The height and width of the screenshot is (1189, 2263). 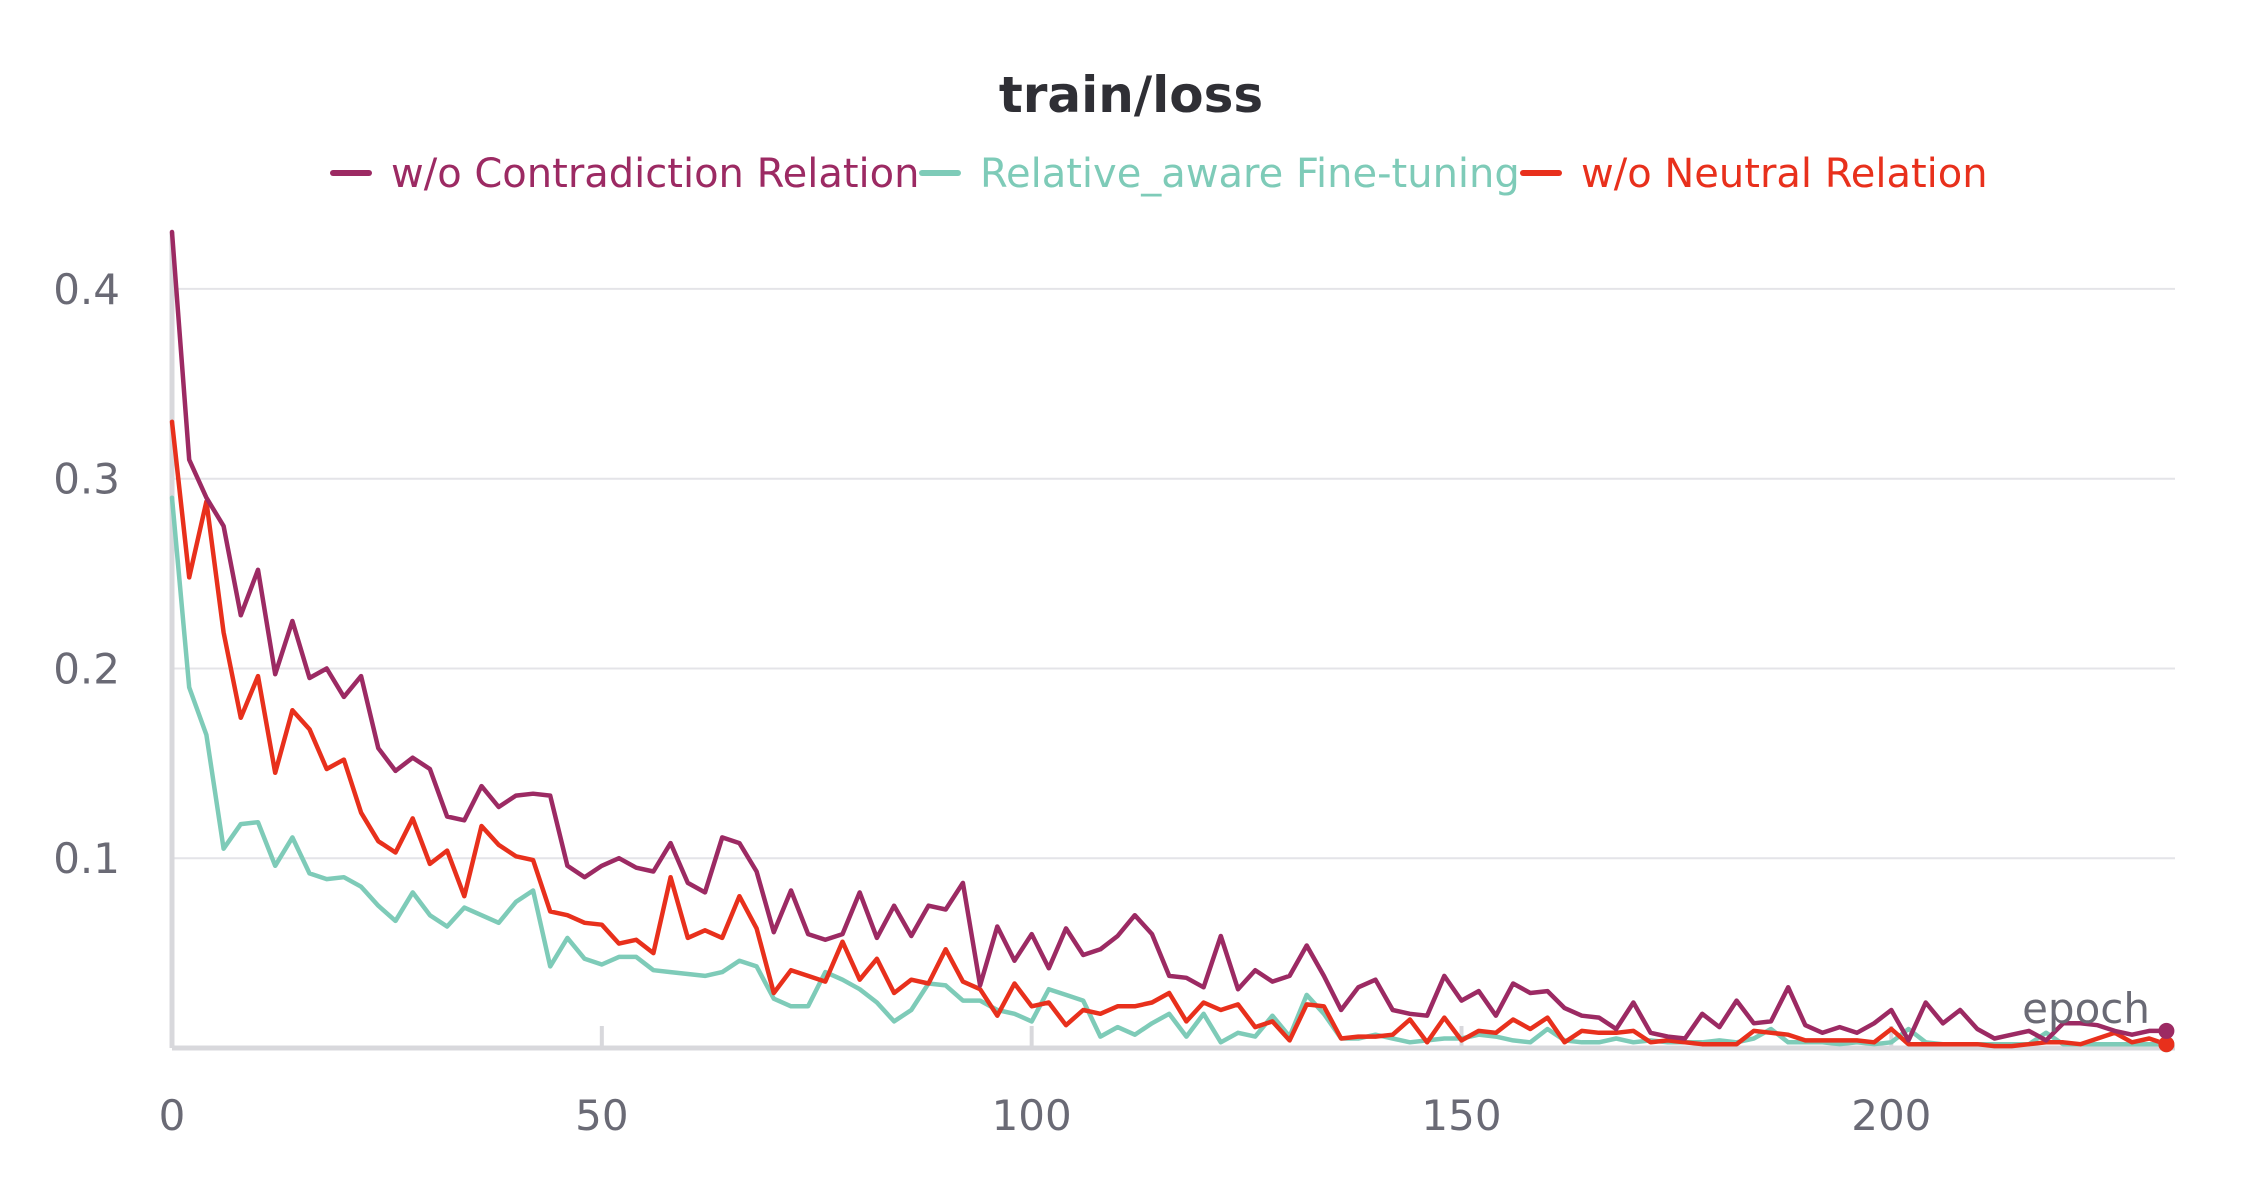 I want to click on legend-label: w/o Contradiction Relation, so click(x=655, y=174).